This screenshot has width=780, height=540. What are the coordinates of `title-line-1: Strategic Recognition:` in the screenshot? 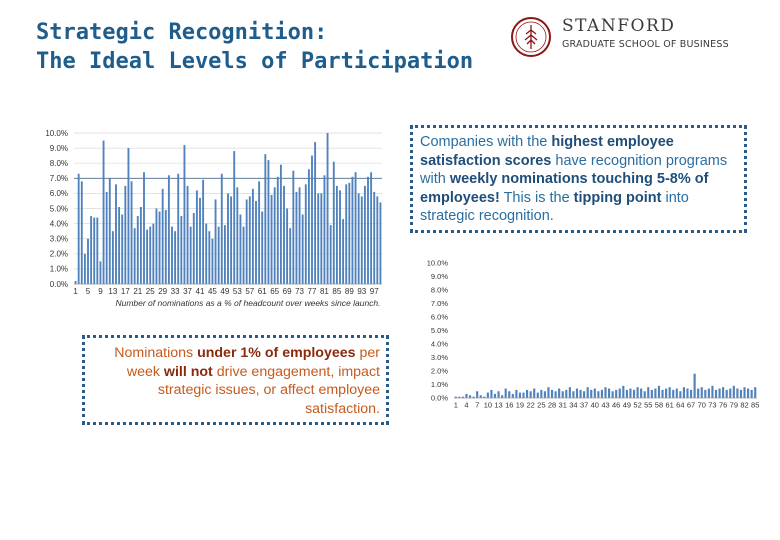 It's located at (182, 32).